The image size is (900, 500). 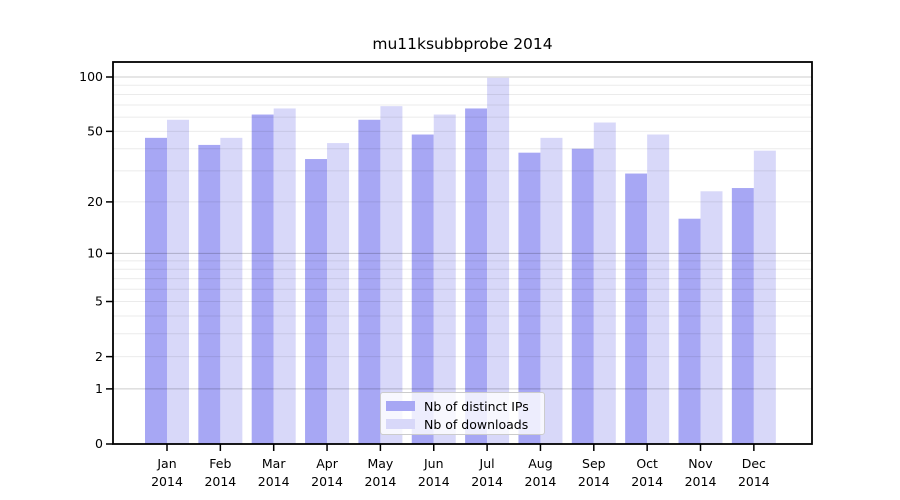 What do you see at coordinates (636, 308) in the screenshot?
I see `bar-ips-oct` at bounding box center [636, 308].